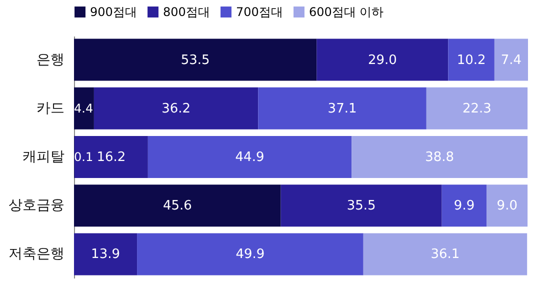 This screenshot has height=294, width=536. What do you see at coordinates (50, 108) in the screenshot?
I see `y-tick-label: 카드` at bounding box center [50, 108].